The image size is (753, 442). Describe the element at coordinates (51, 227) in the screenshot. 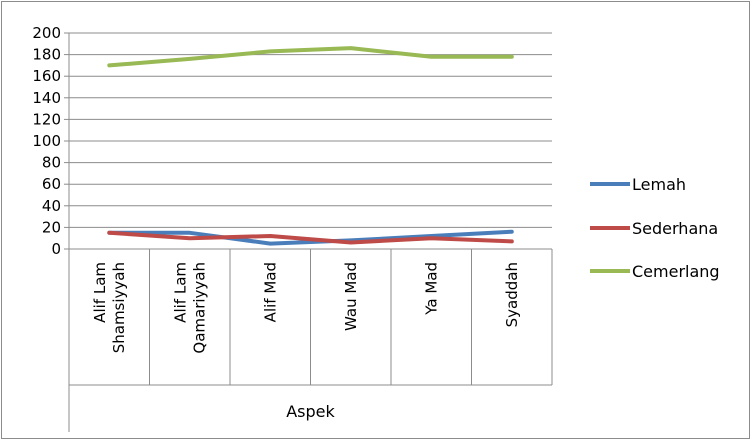

I see `y-tick-label: 20` at that location.